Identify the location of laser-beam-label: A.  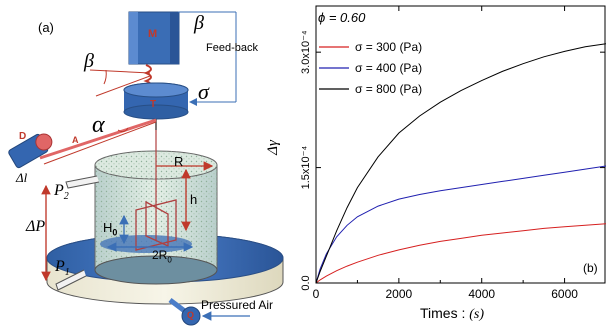
(75, 140).